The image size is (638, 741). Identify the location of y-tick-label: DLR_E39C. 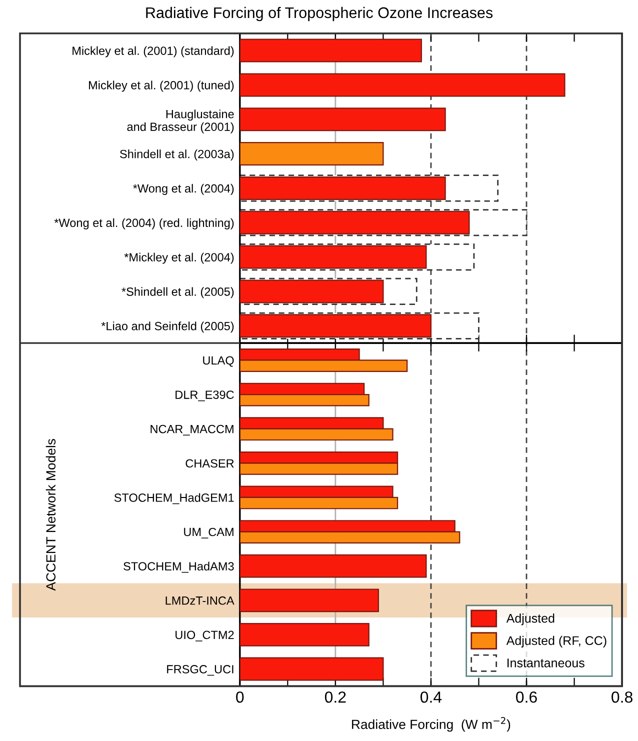
(205, 396).